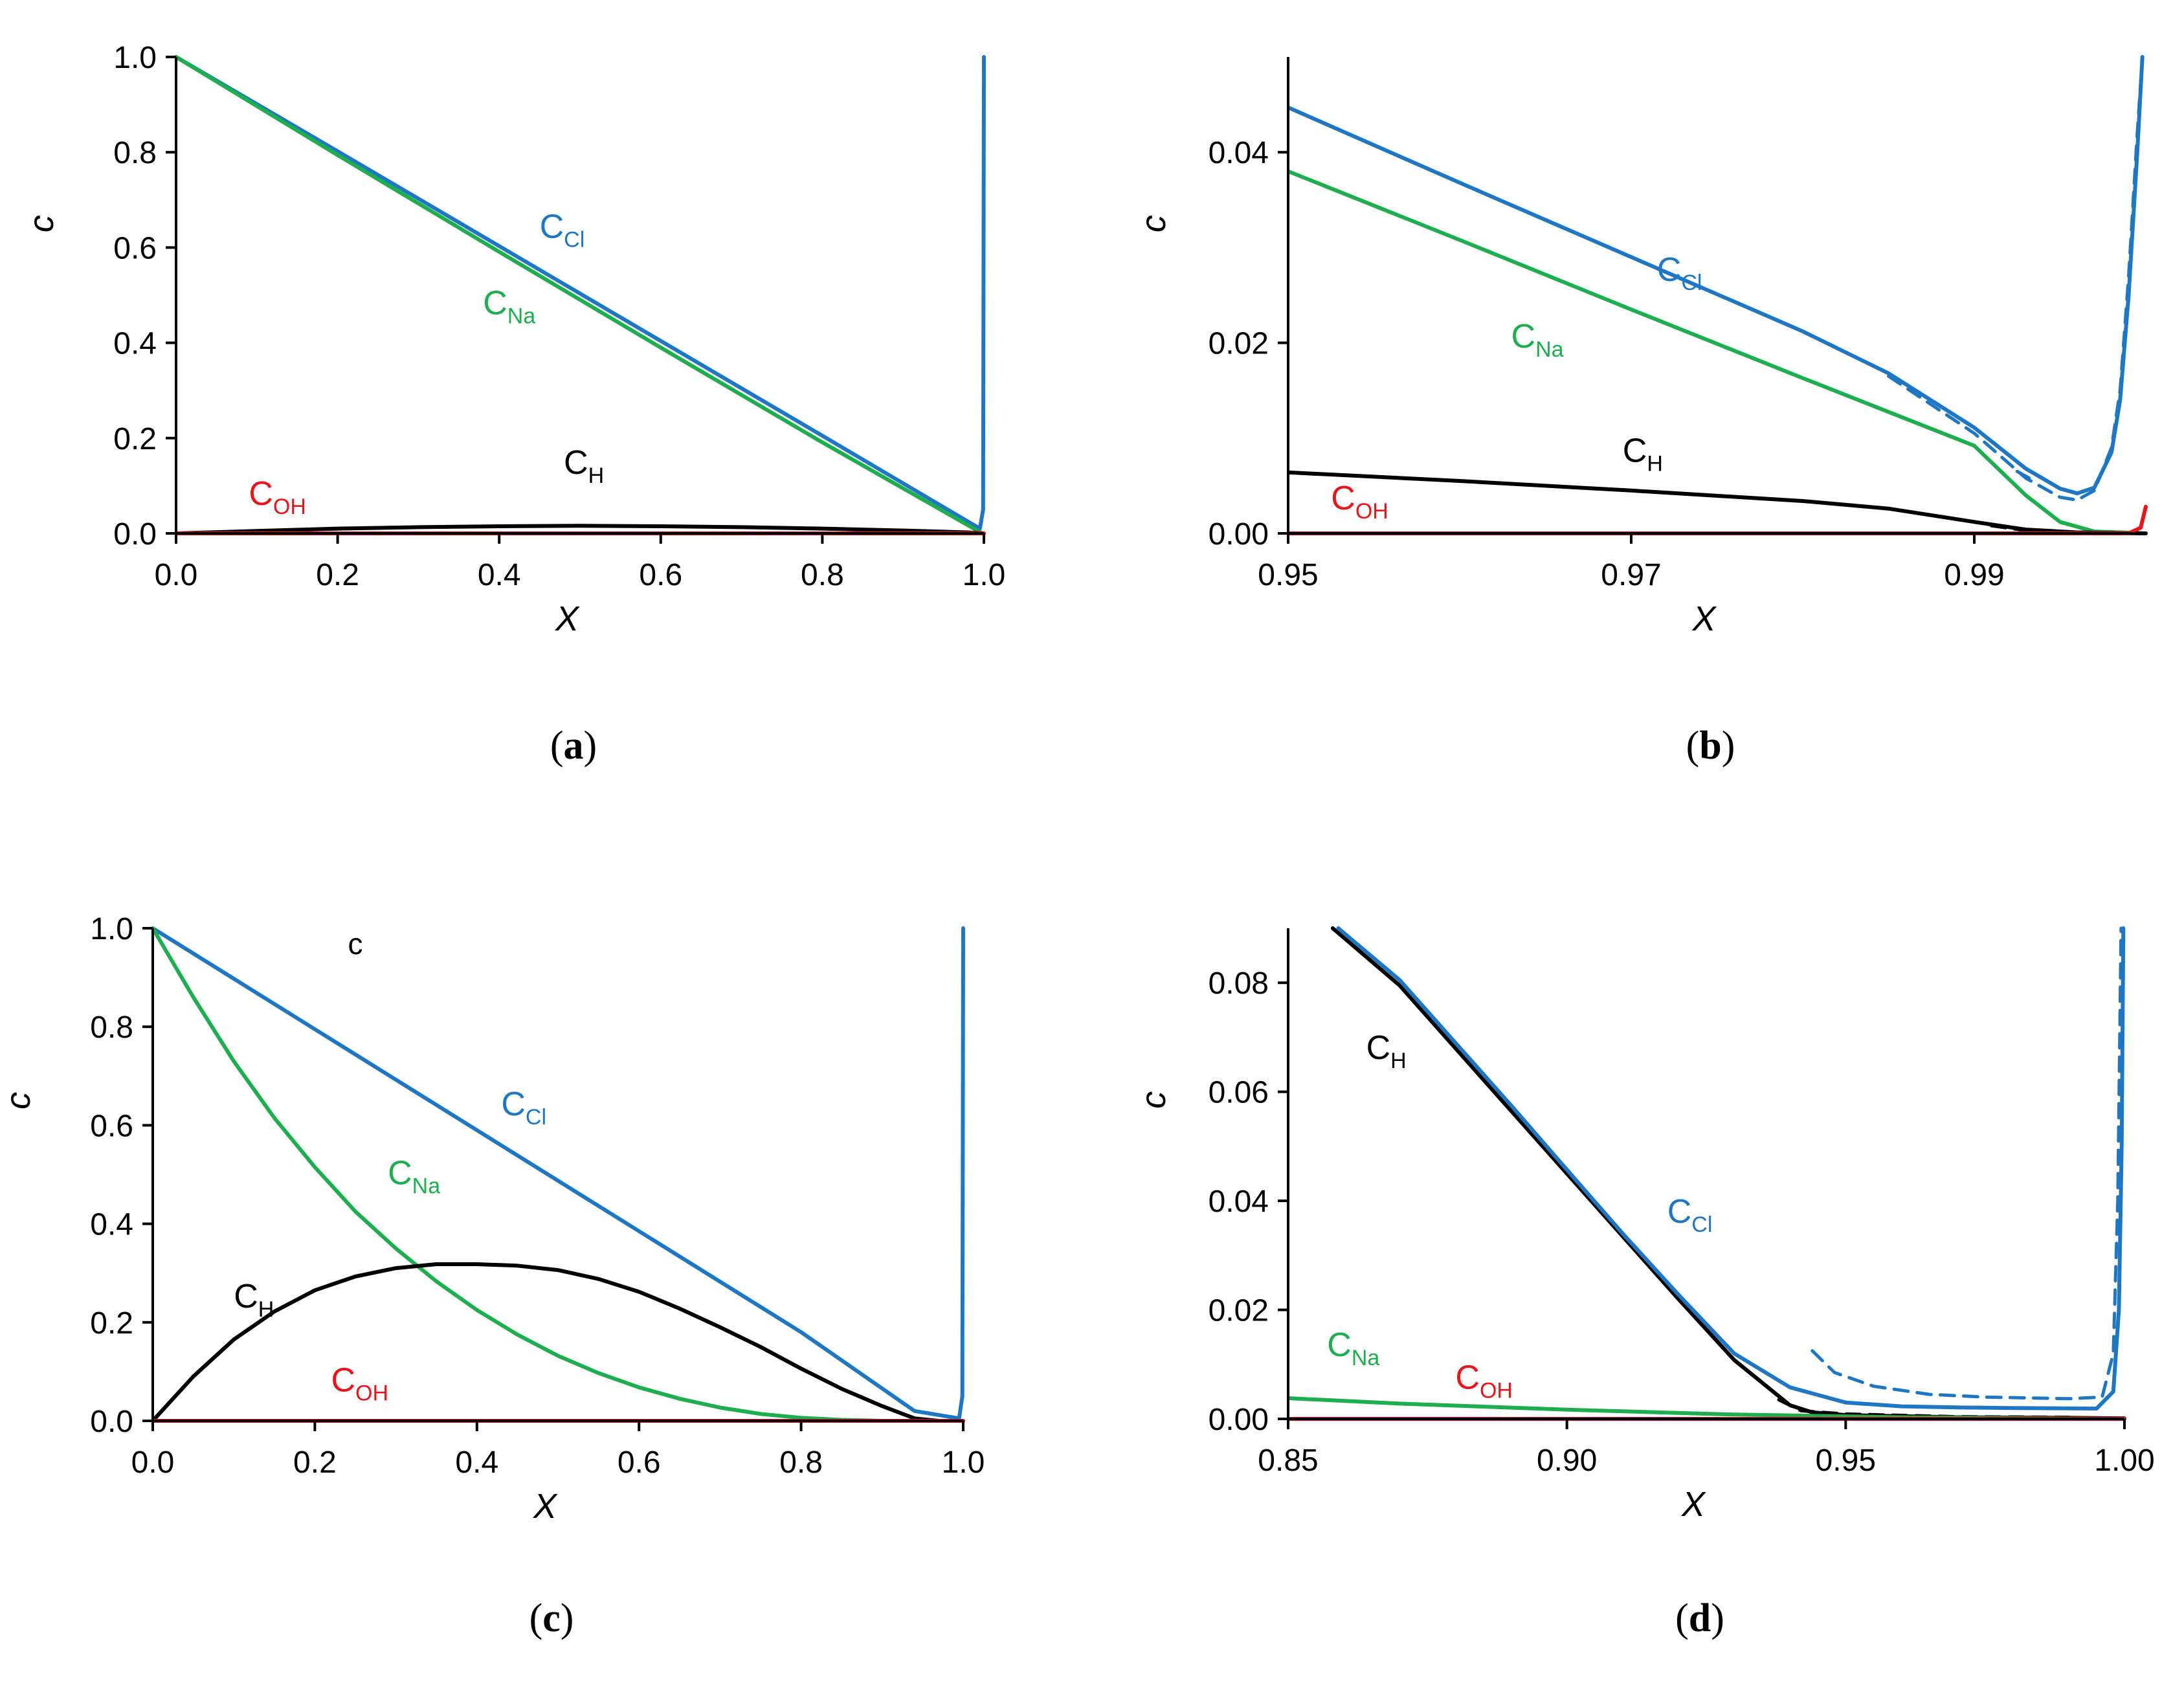 The height and width of the screenshot is (1683, 2184). I want to click on inset-label: c, so click(356, 944).